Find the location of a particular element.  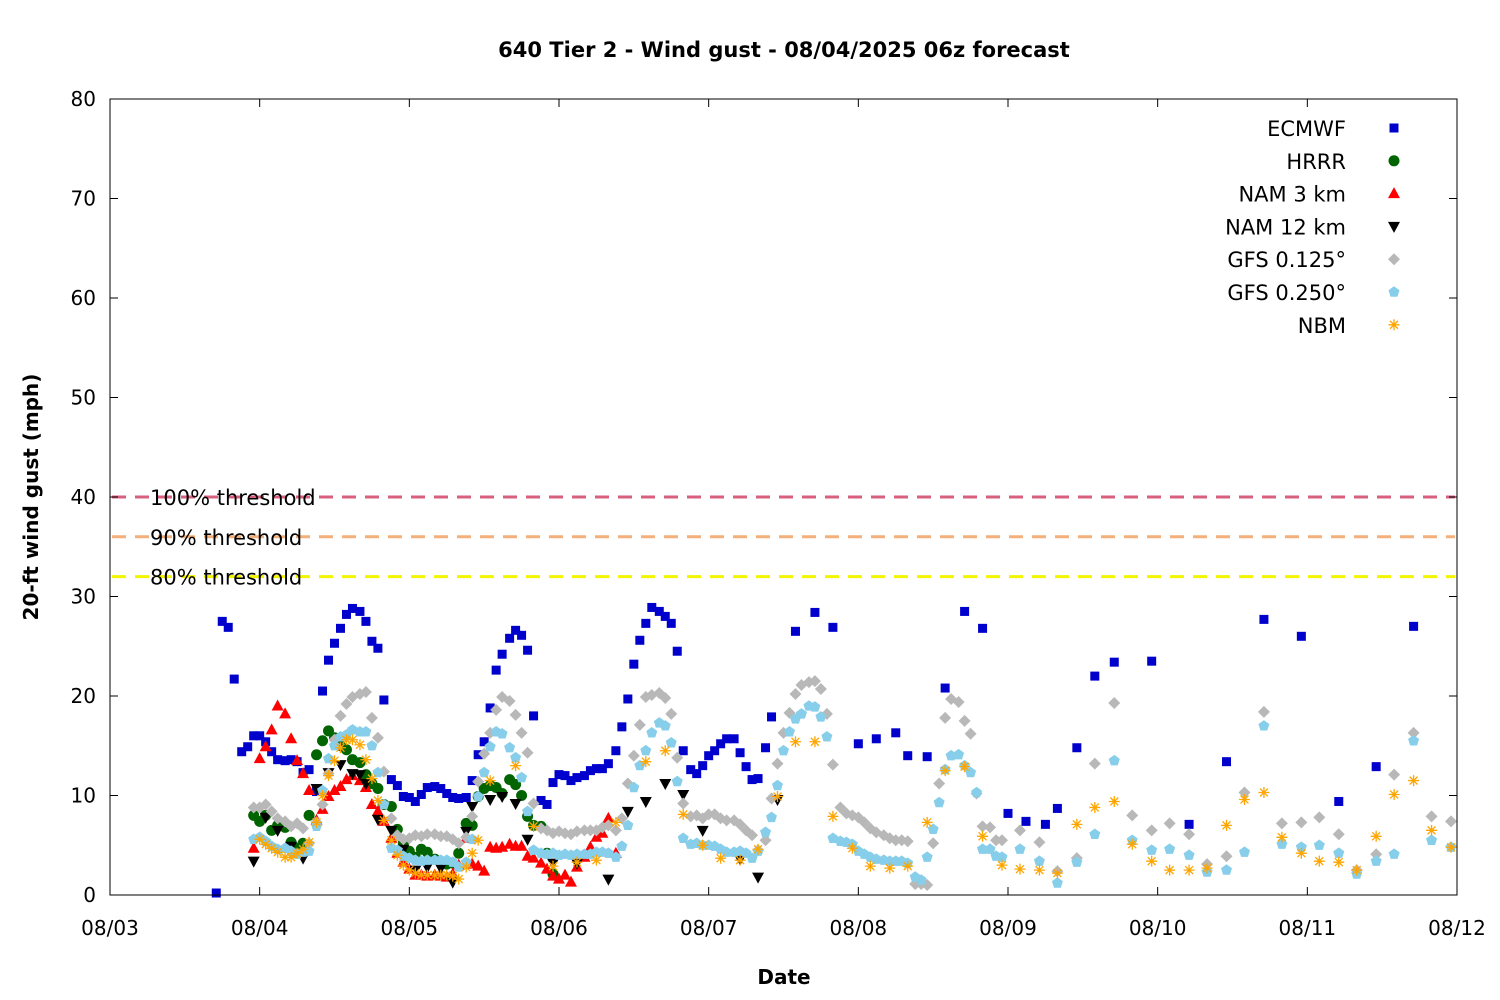

y-tick-label: 30 is located at coordinates (83, 597).